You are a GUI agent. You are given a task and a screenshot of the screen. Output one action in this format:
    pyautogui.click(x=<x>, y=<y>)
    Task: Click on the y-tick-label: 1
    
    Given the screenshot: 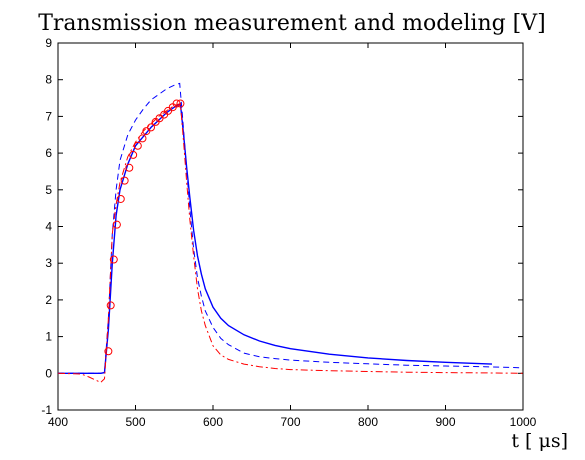 What is the action you would take?
    pyautogui.click(x=48, y=337)
    